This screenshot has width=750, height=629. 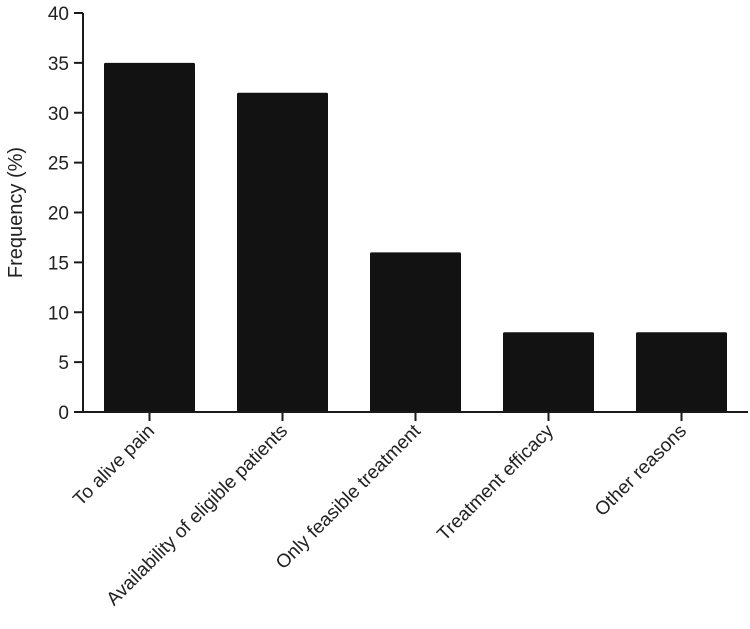 I want to click on y-tick-label: 35, so click(x=58, y=64).